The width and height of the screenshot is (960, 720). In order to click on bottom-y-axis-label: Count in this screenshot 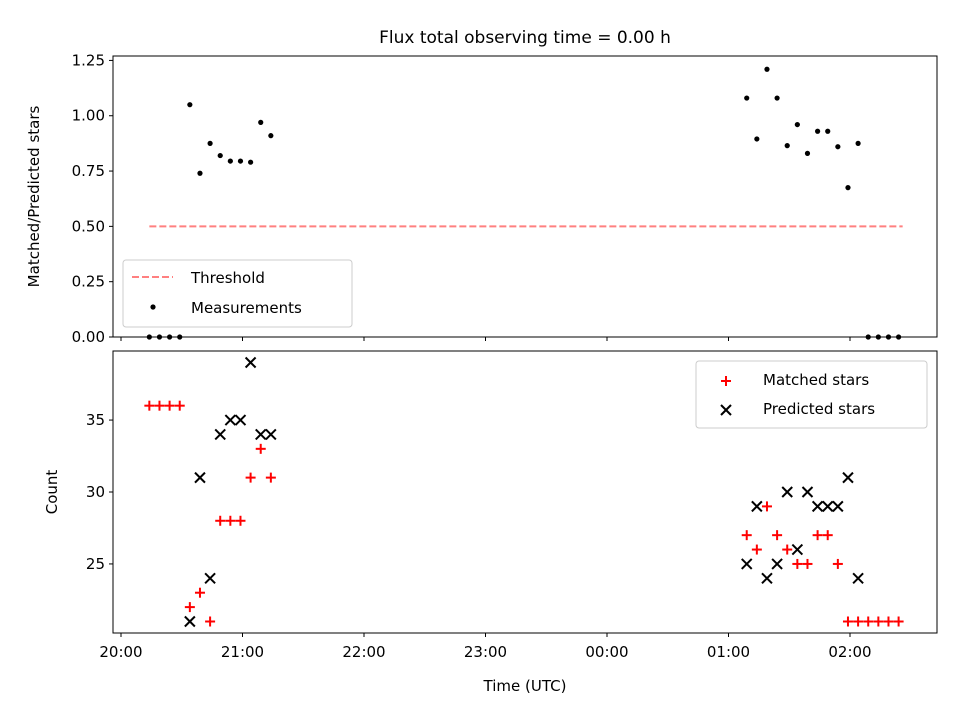, I will do `click(52, 492)`.